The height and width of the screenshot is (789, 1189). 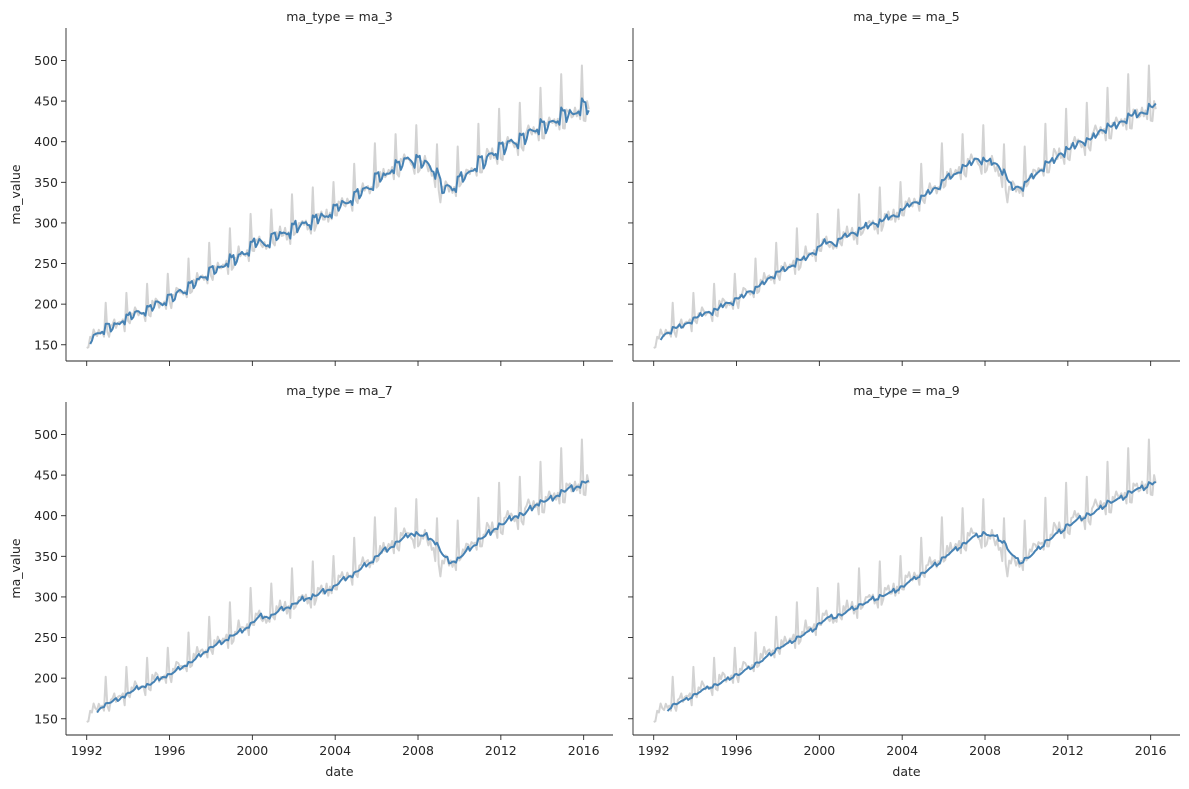 I want to click on facet-title: ma_type = ma_7, so click(x=339, y=390).